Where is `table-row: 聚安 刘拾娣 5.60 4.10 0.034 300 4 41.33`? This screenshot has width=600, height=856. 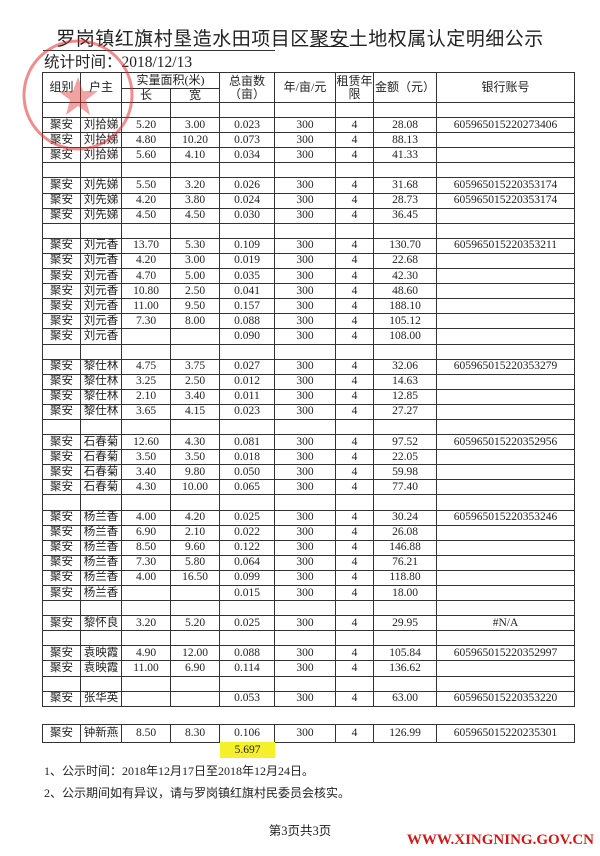
table-row: 聚安 刘拾娣 5.60 4.10 0.034 300 4 41.33 is located at coordinates (308, 155).